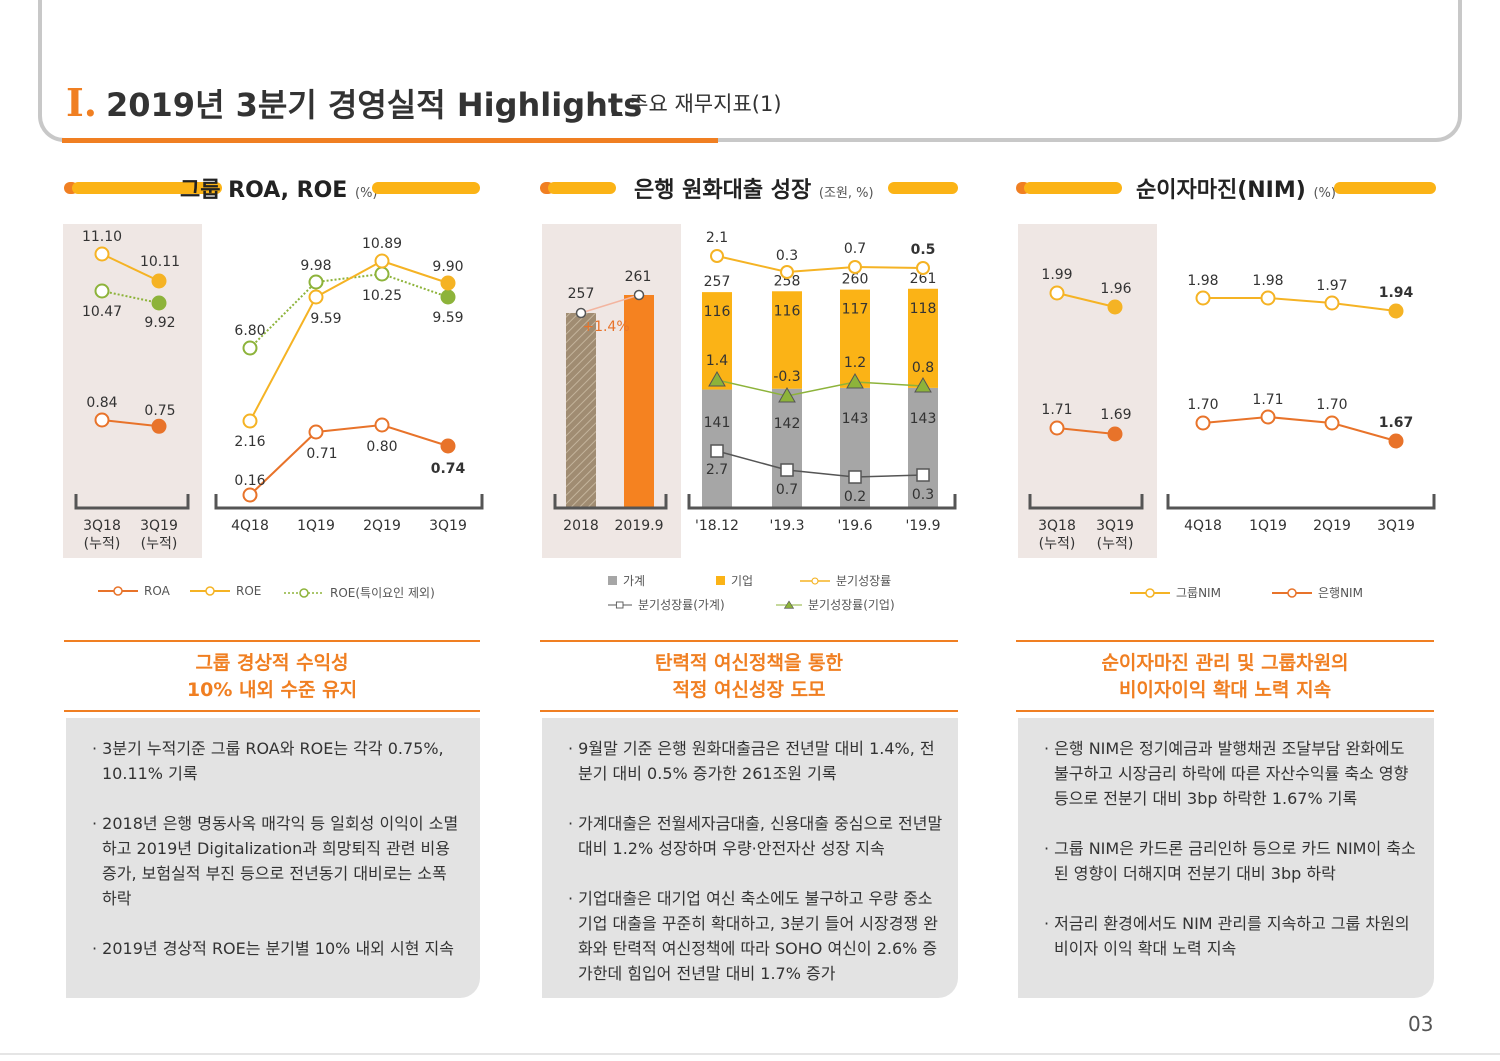 Image resolution: width=1500 pixels, height=1061 pixels. I want to click on legend-roe: ROE, so click(225, 591).